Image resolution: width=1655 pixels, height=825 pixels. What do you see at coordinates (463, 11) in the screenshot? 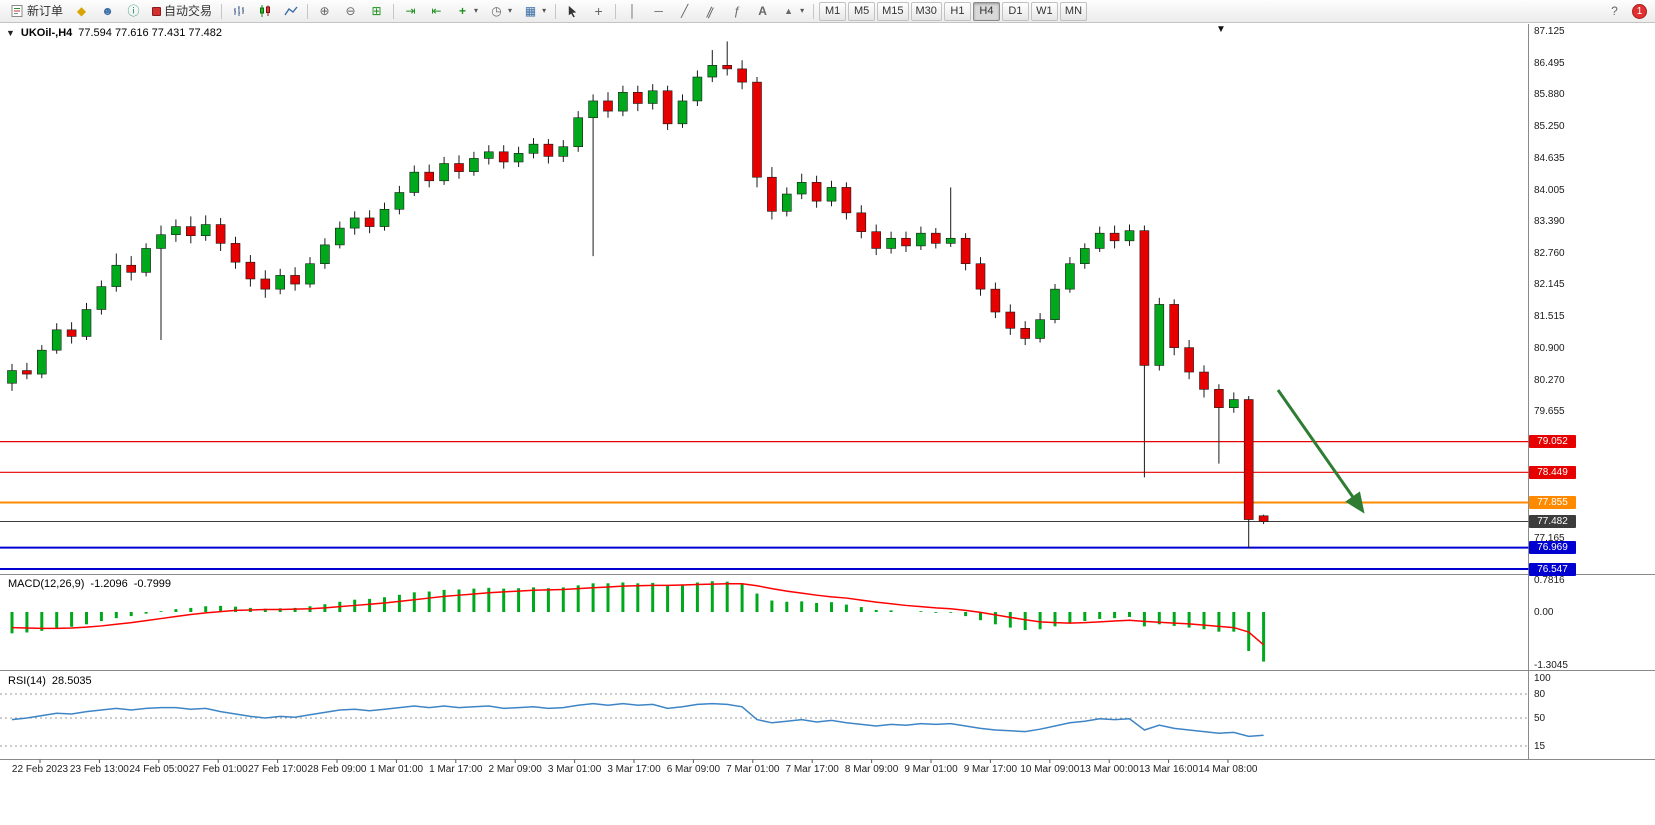
I see `indicators-icon: +` at bounding box center [463, 11].